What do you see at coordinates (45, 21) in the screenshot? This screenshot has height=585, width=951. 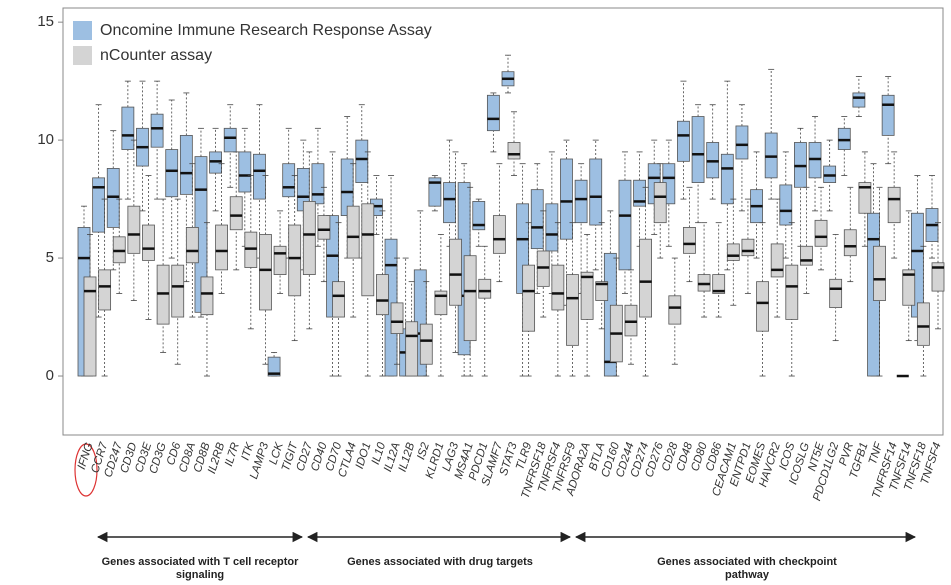 I see `y-tick-label: 15` at bounding box center [45, 21].